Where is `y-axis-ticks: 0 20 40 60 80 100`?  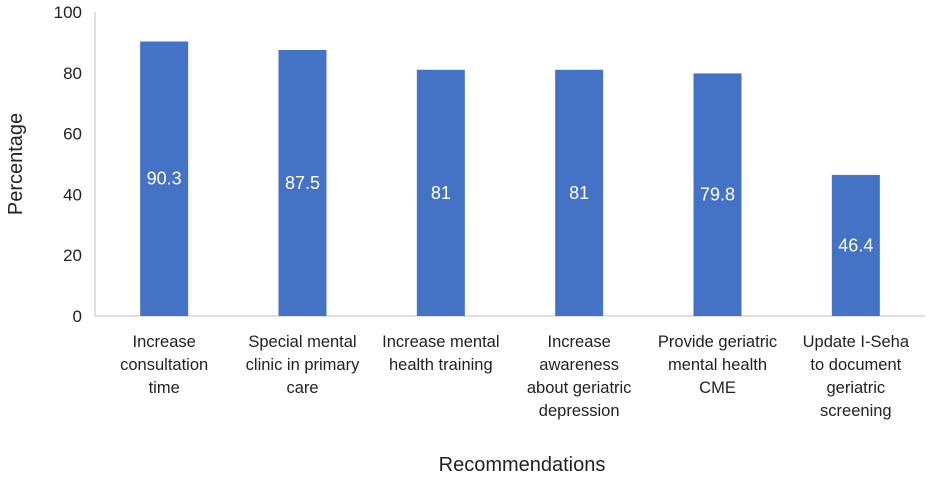
y-axis-ticks: 0 20 40 60 80 100 is located at coordinates (68, 164).